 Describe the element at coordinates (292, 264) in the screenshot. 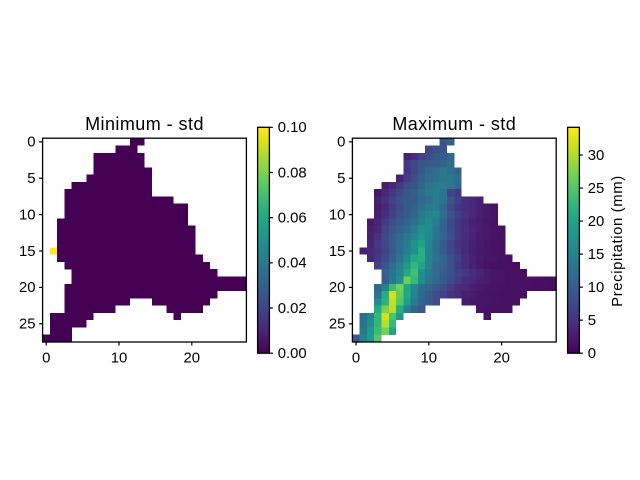

I see `svg-text: 0.04` at that location.